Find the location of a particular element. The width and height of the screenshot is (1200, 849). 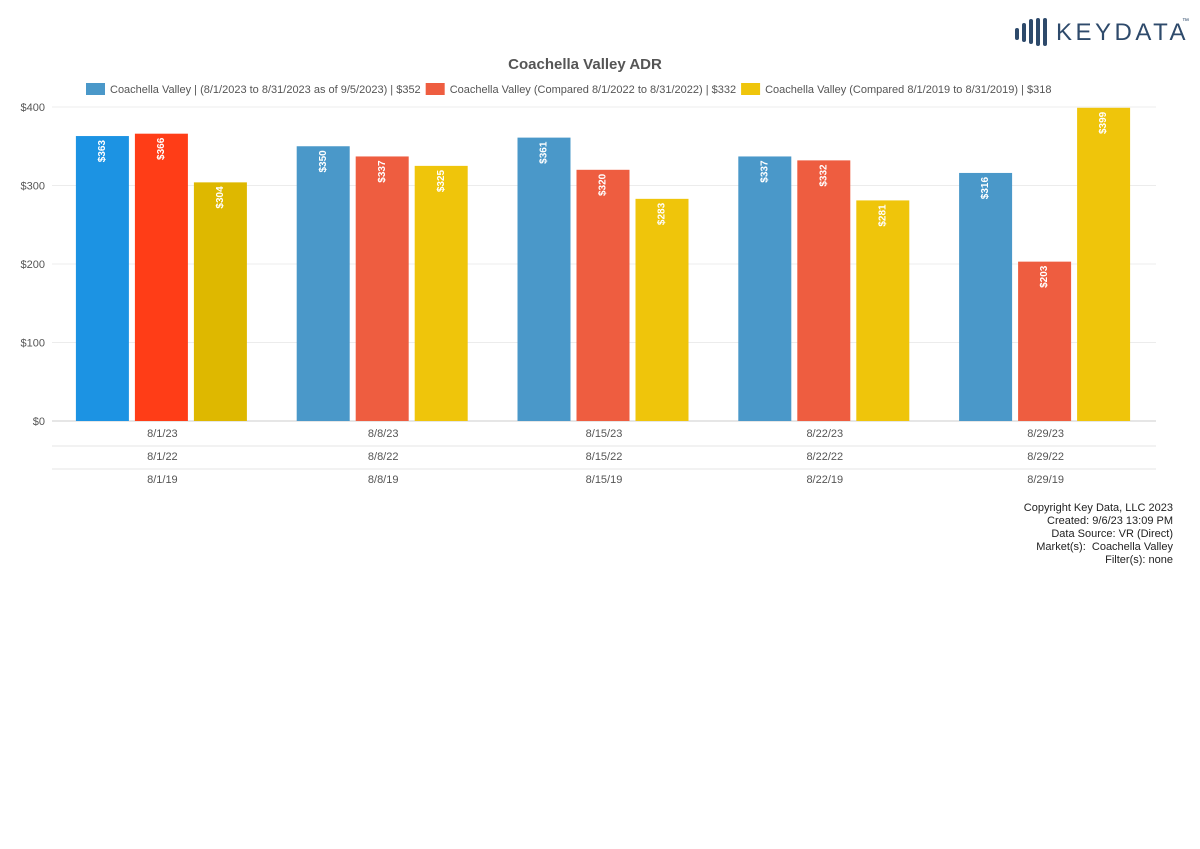

data-label: $350 is located at coordinates (323, 161).